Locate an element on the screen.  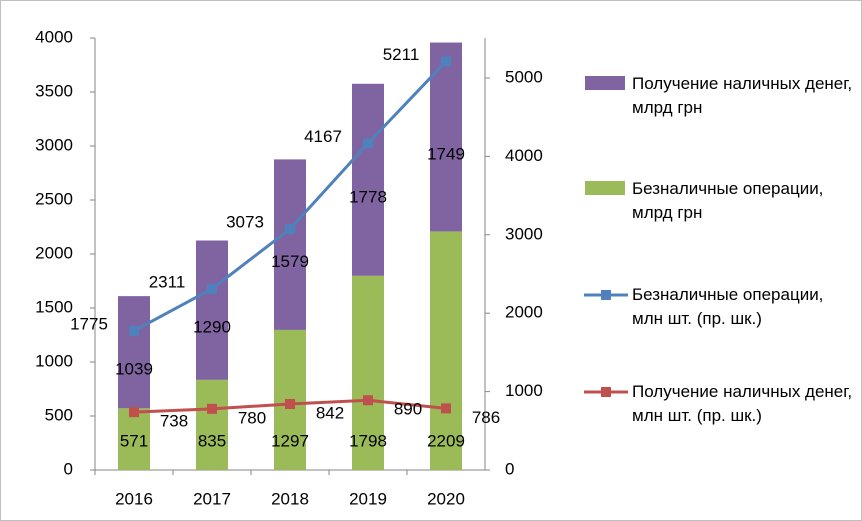
legend-label: Безналичные операции, млрд грн is located at coordinates (728, 200).